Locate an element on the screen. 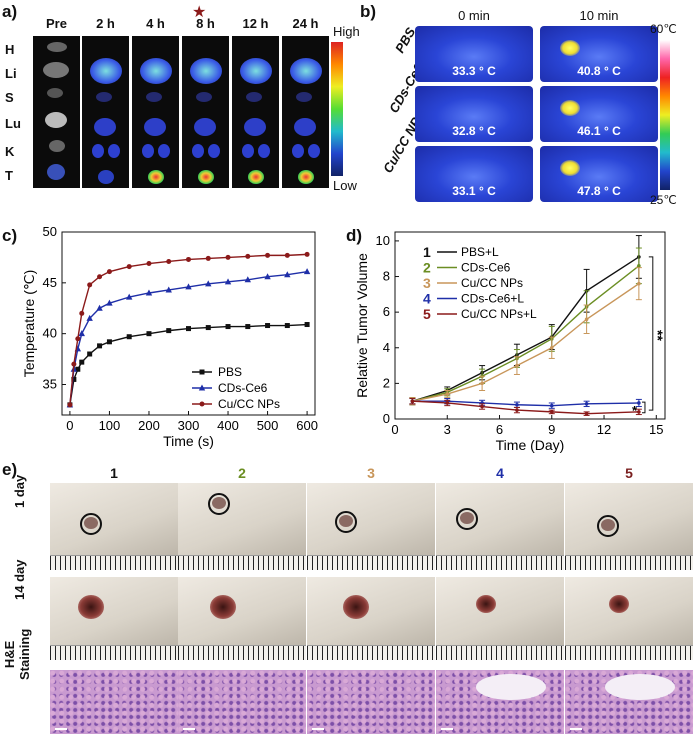 This screenshot has height=738, width=700. mouse-photo-day1 is located at coordinates (629, 519).